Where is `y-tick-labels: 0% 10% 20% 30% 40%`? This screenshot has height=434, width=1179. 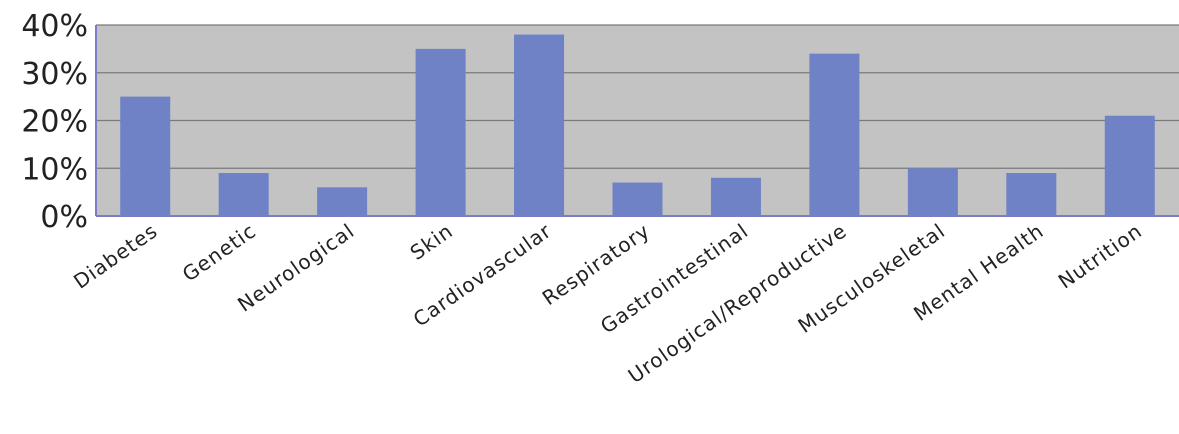 y-tick-labels: 0% 10% 20% 30% 40% is located at coordinates (54, 122).